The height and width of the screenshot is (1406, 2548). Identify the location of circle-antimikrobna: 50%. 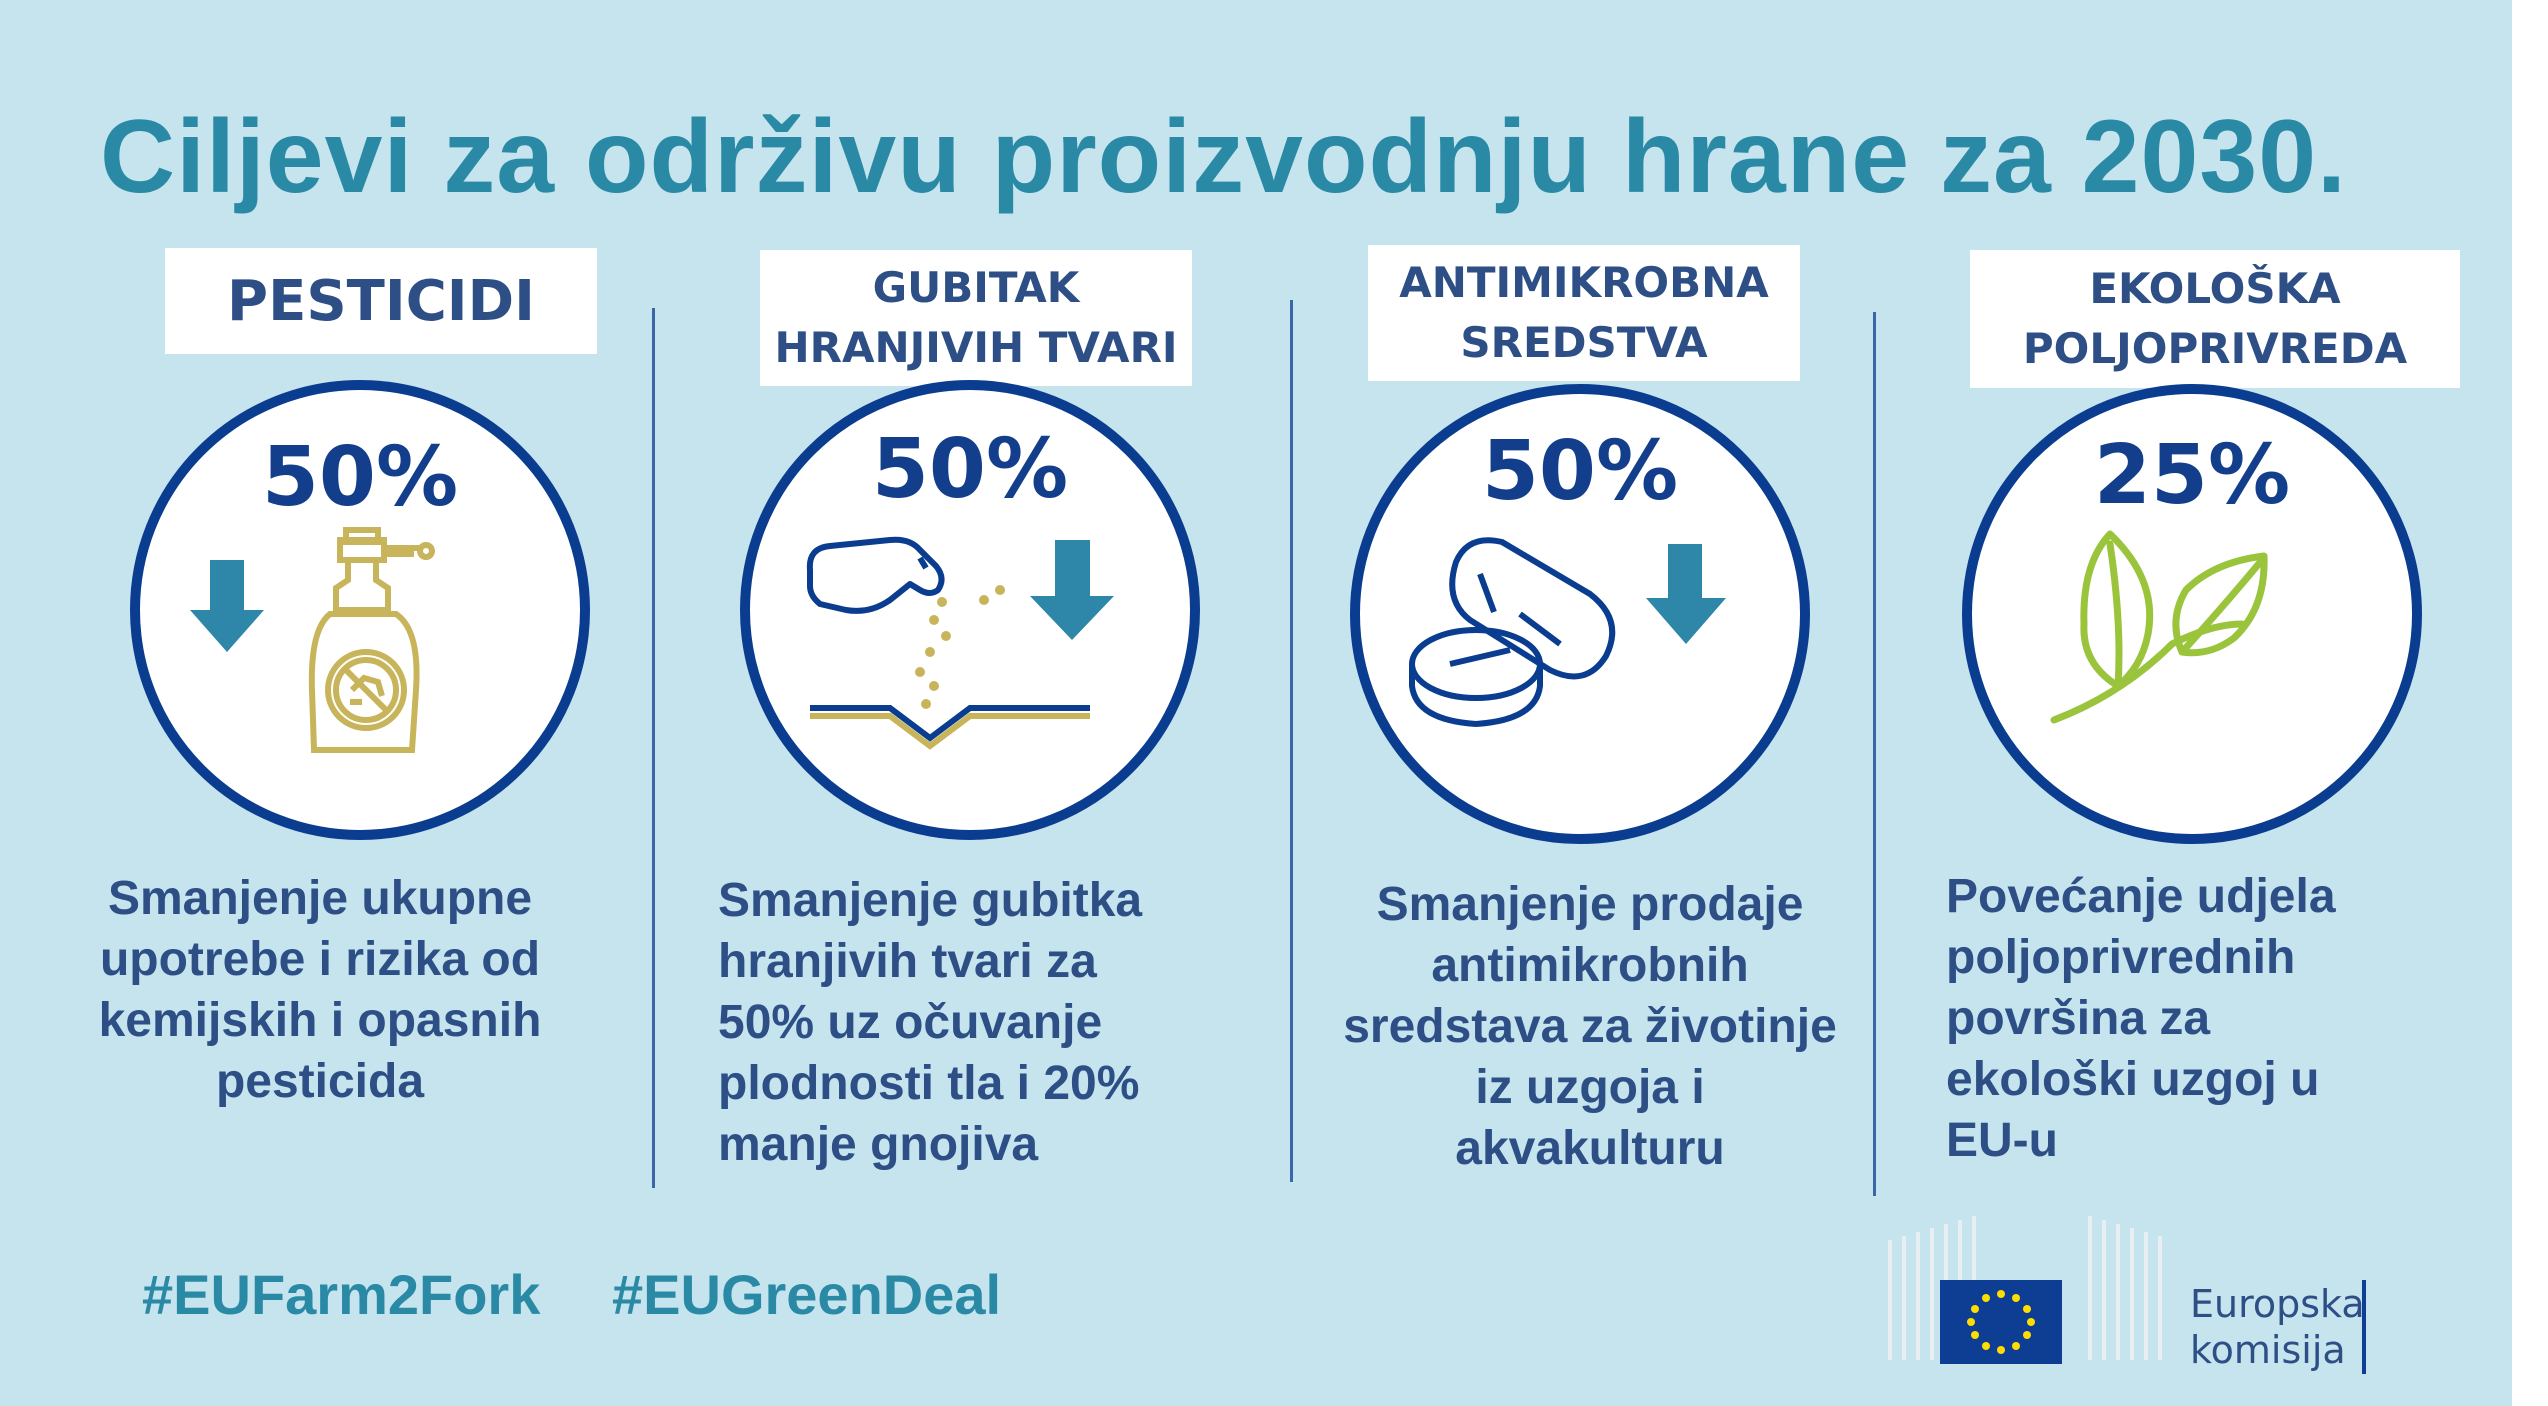
(1580, 614).